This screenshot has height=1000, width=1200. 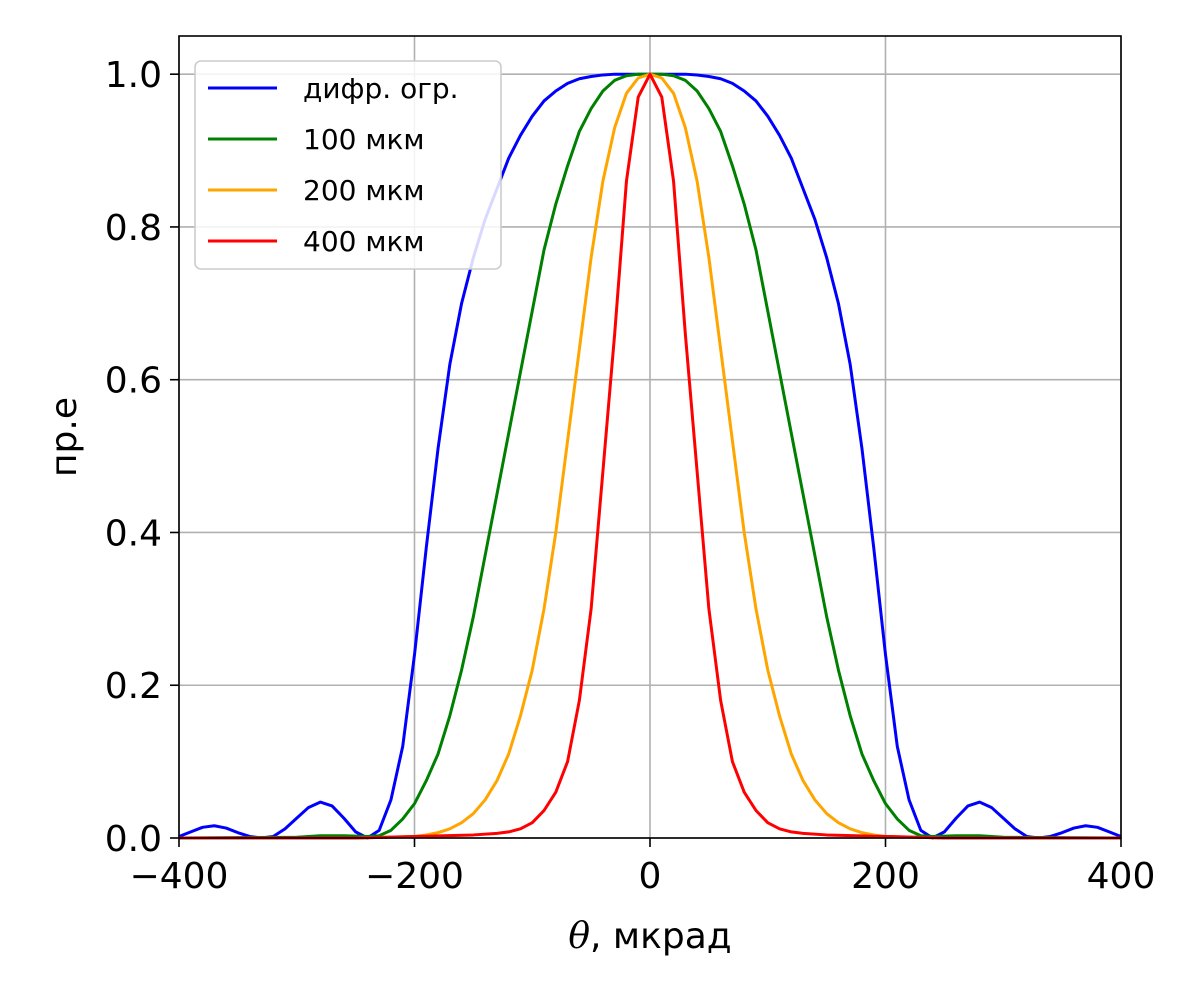 I want to click on x-tick-label: −400, so click(x=179, y=876).